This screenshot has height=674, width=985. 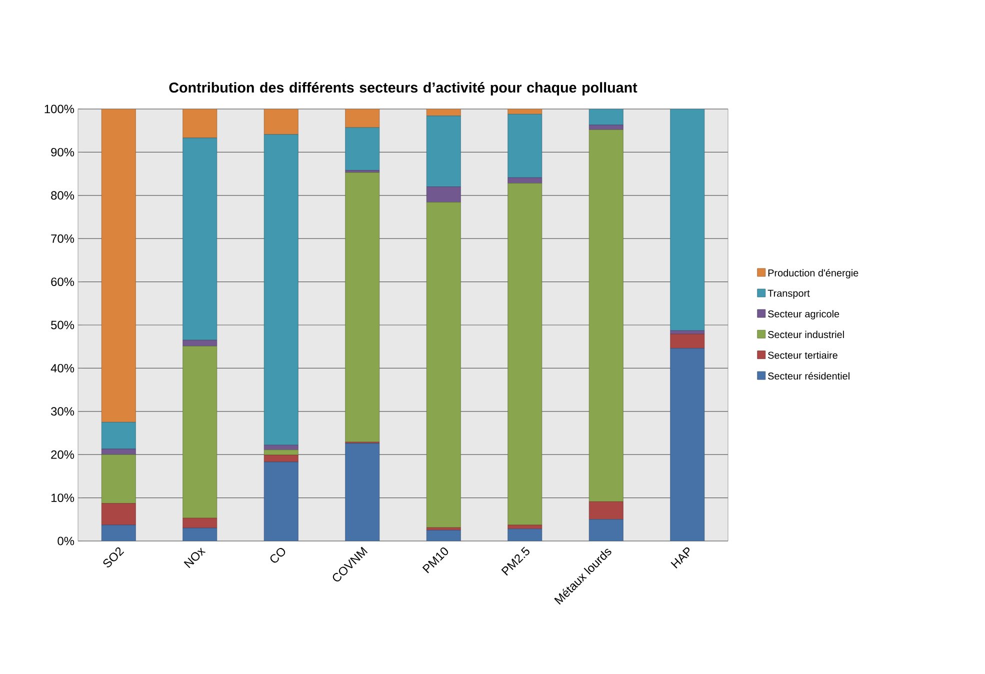 I want to click on y-tick-label: 20%, so click(x=62, y=454).